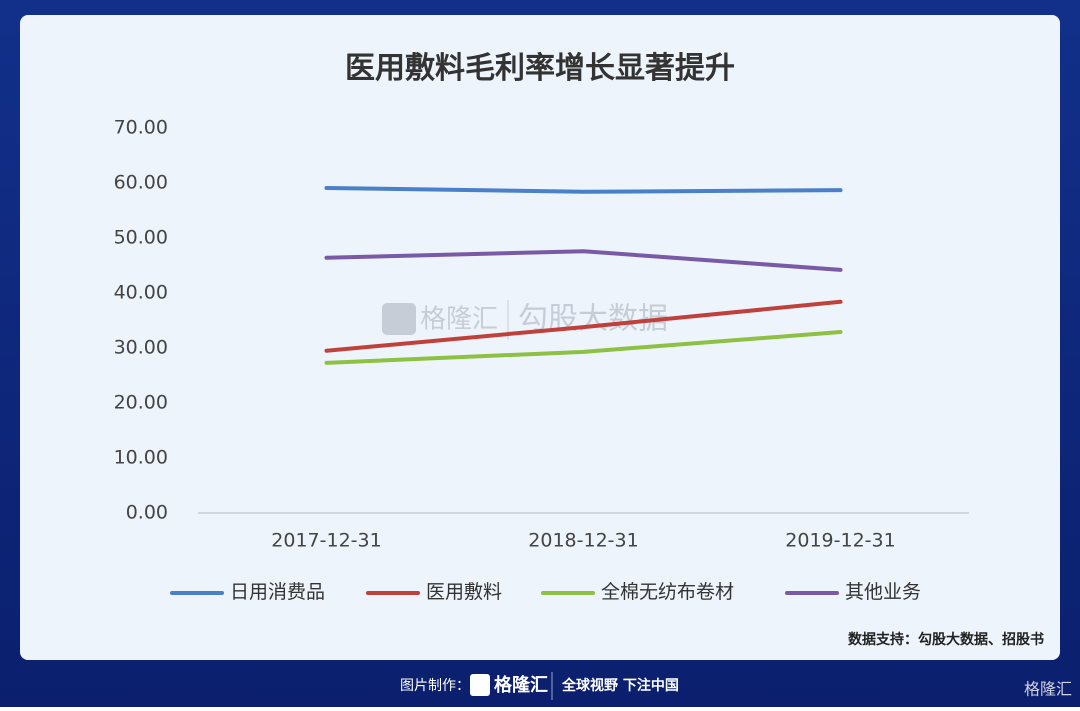 This screenshot has width=1080, height=711. I want to click on x-tick-label: 2017-12-31, so click(326, 541).